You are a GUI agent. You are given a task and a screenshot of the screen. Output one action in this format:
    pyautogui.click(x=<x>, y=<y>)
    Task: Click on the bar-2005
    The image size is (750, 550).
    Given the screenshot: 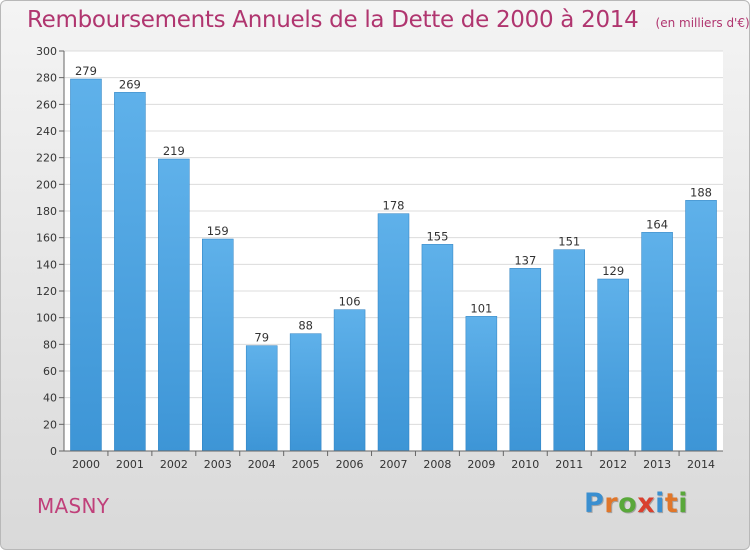 What is the action you would take?
    pyautogui.click(x=305, y=392)
    